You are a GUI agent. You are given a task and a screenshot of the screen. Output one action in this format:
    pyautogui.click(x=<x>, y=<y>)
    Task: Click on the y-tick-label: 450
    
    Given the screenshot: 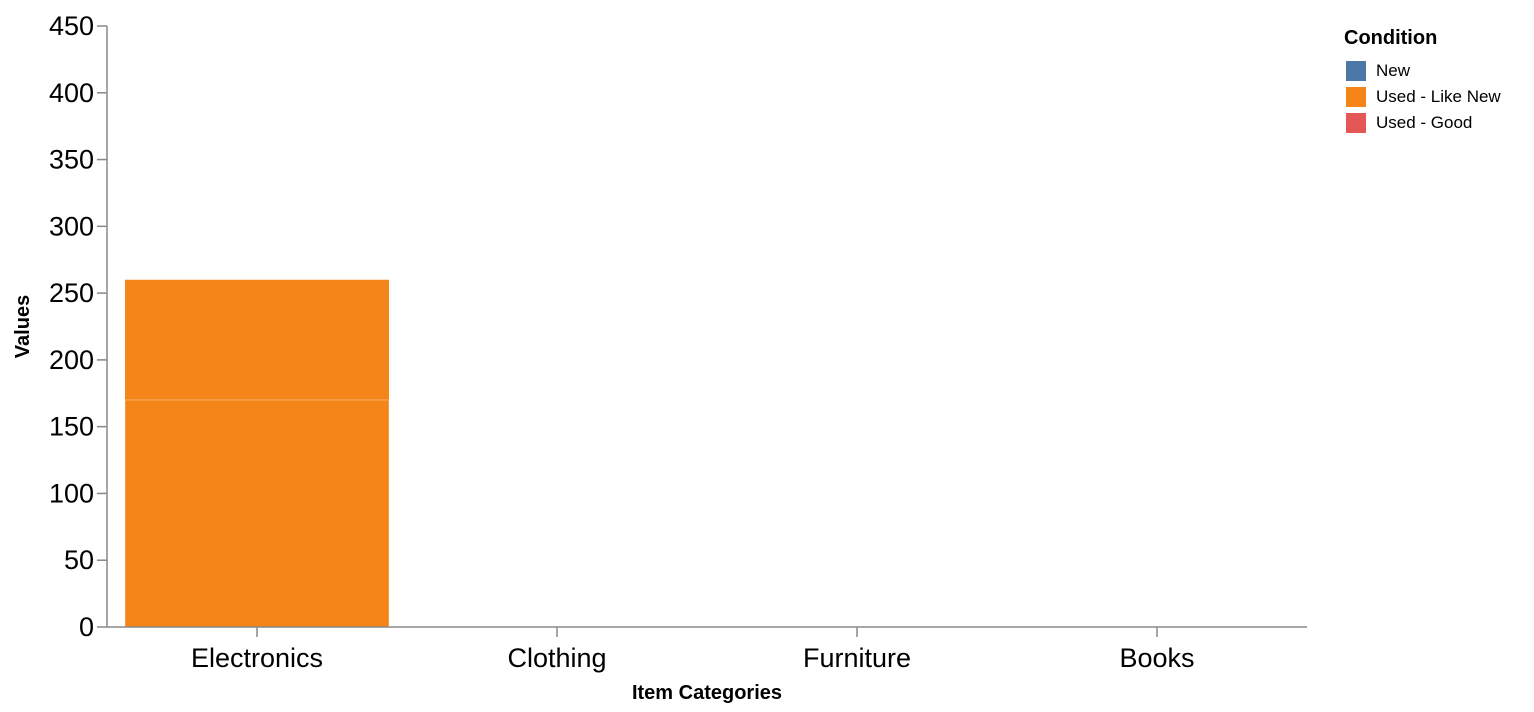 What is the action you would take?
    pyautogui.click(x=71, y=26)
    